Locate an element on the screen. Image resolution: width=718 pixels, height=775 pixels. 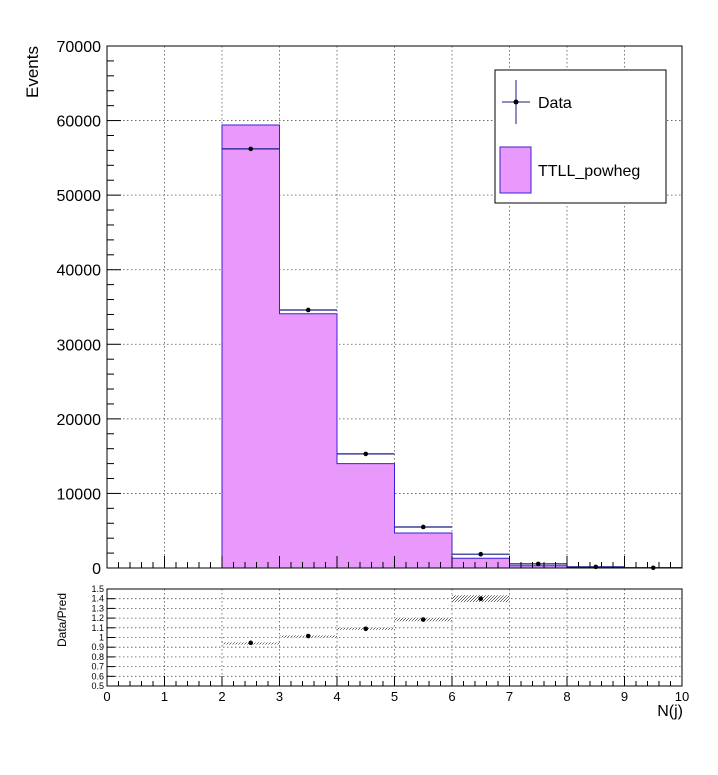
ratio-y-tick-label: 0.6 is located at coordinates (97, 676).